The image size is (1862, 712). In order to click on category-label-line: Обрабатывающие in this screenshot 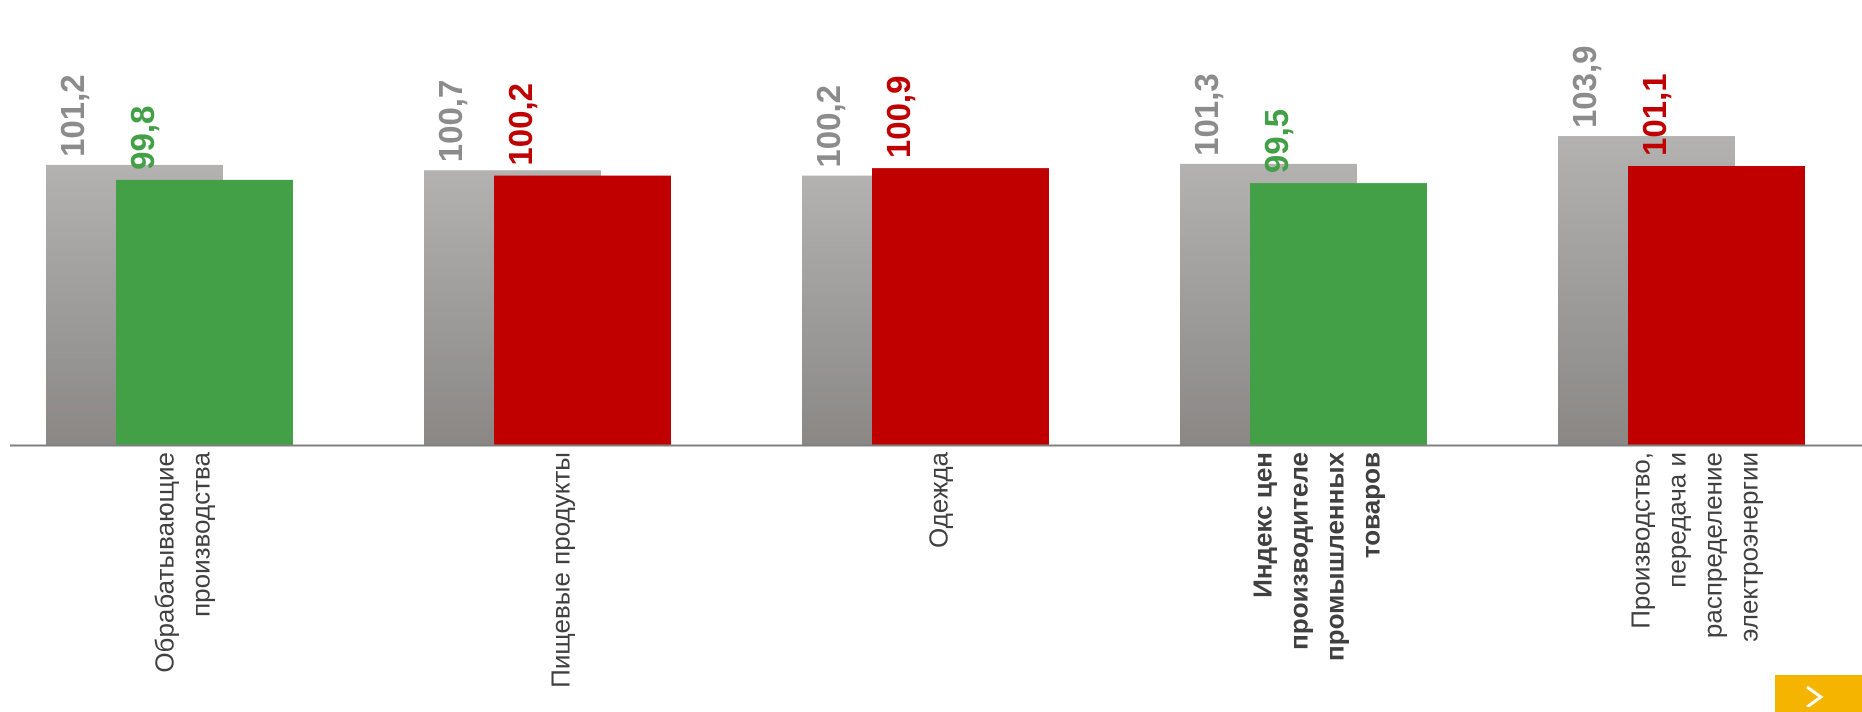, I will do `click(165, 562)`.